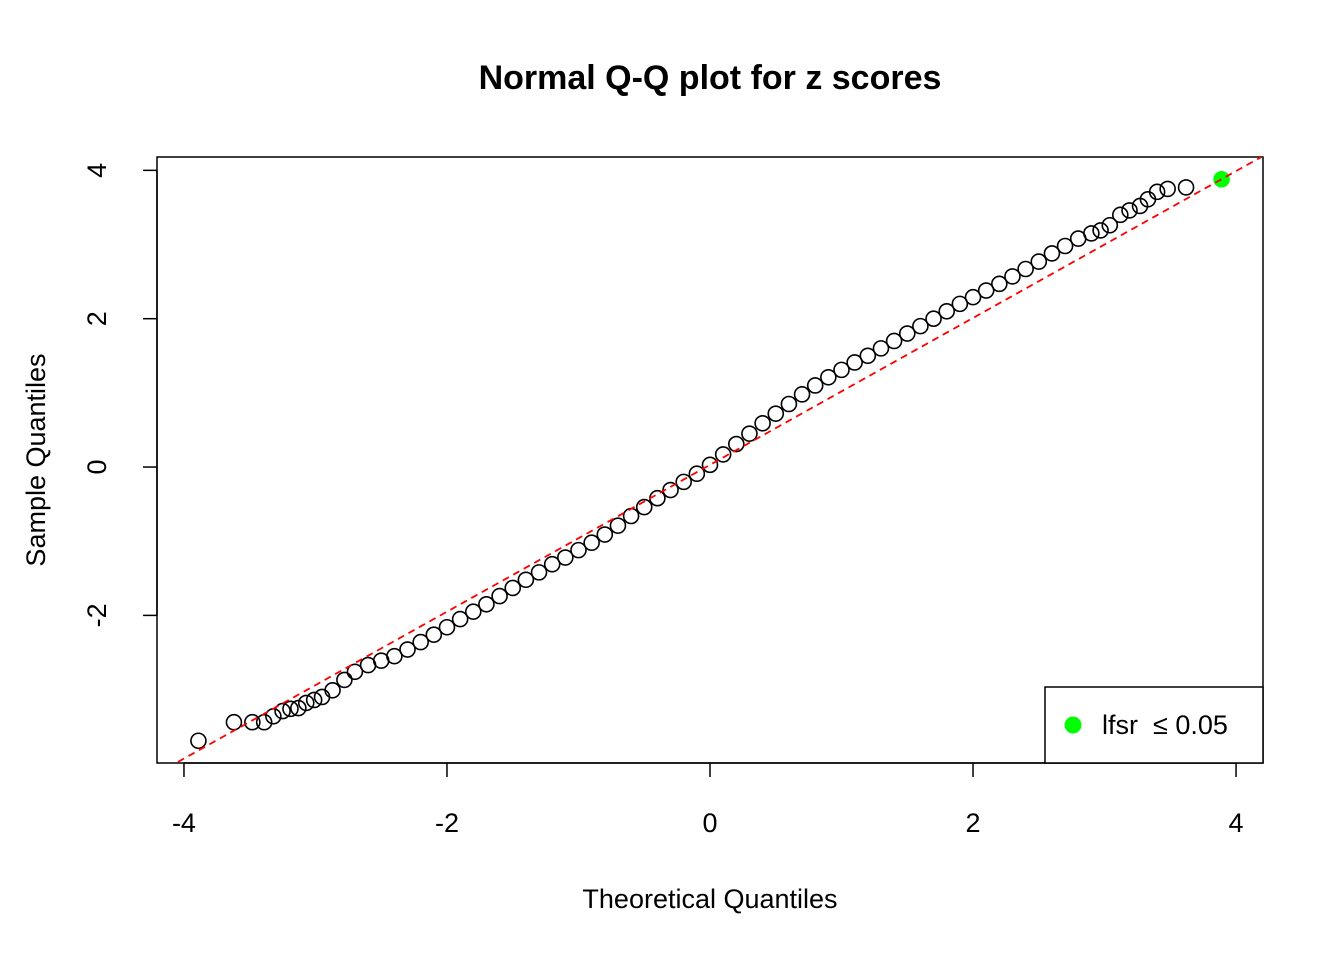 This screenshot has height=960, width=1344. I want to click on x-axis-label: Theoretical Quantiles, so click(709, 899).